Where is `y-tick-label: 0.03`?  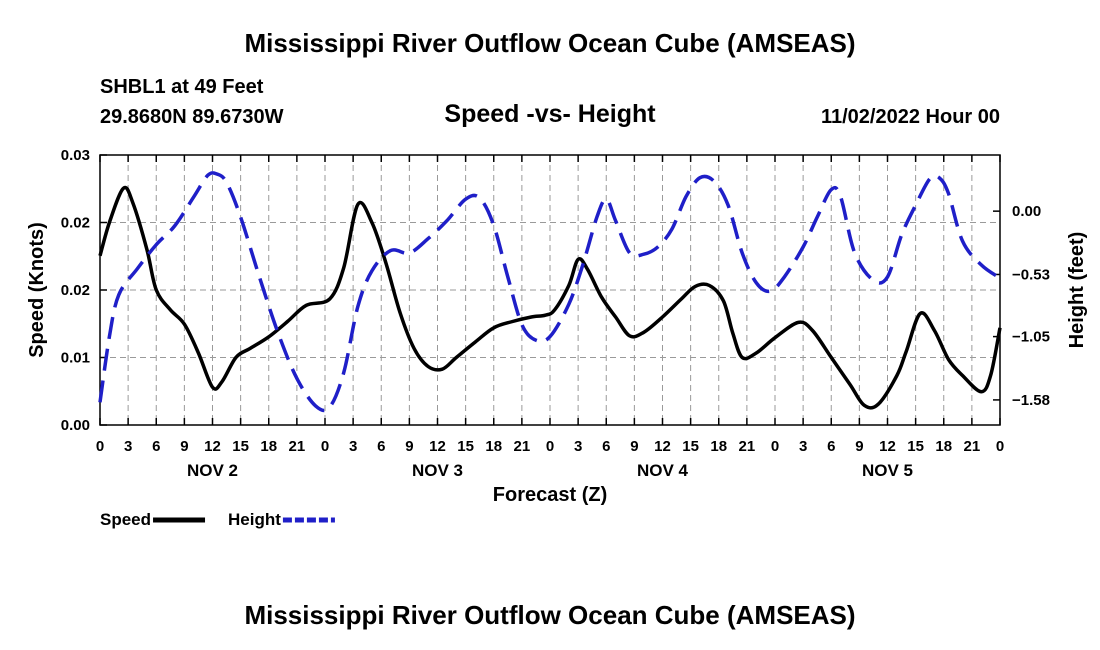
y-tick-label: 0.03 is located at coordinates (75, 155).